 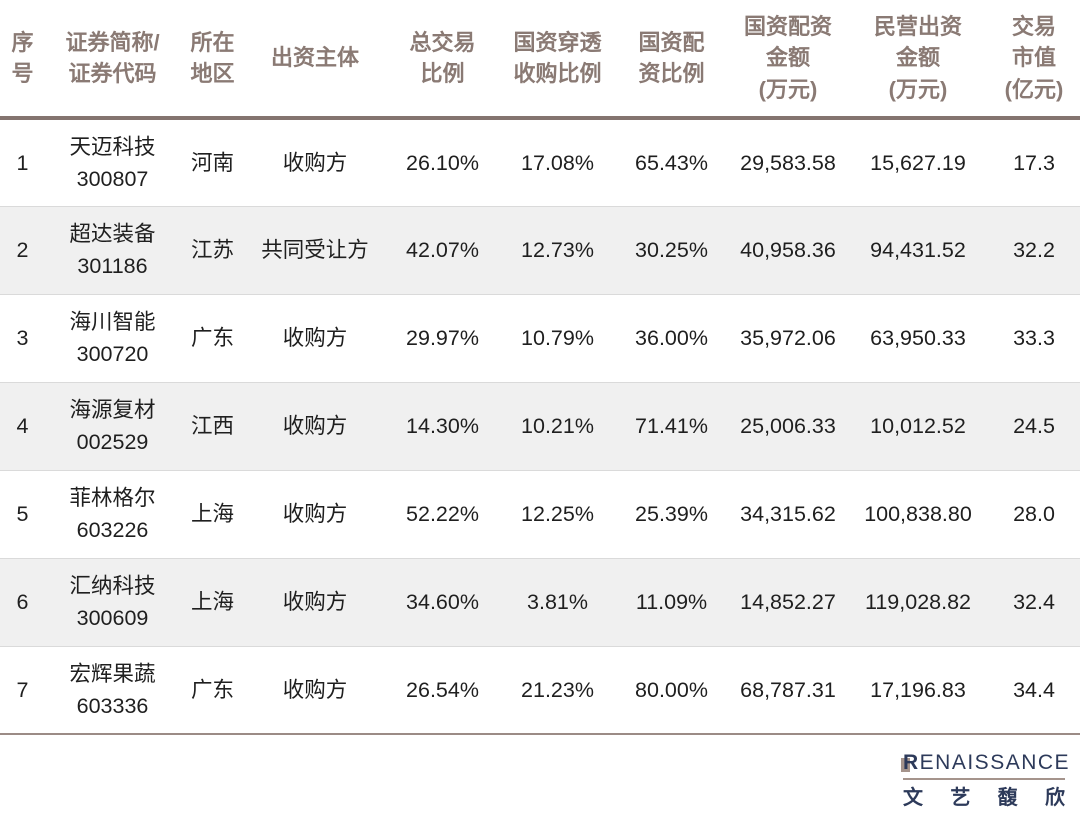 What do you see at coordinates (315, 249) in the screenshot?
I see `cell-entity: 共同受让方` at bounding box center [315, 249].